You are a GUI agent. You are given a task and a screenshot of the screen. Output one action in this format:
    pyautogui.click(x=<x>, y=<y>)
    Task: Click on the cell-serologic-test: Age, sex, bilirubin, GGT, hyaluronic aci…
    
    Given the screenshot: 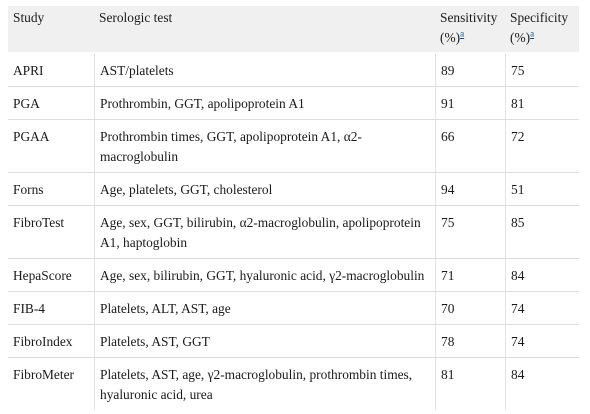 What is the action you would take?
    pyautogui.click(x=264, y=275)
    